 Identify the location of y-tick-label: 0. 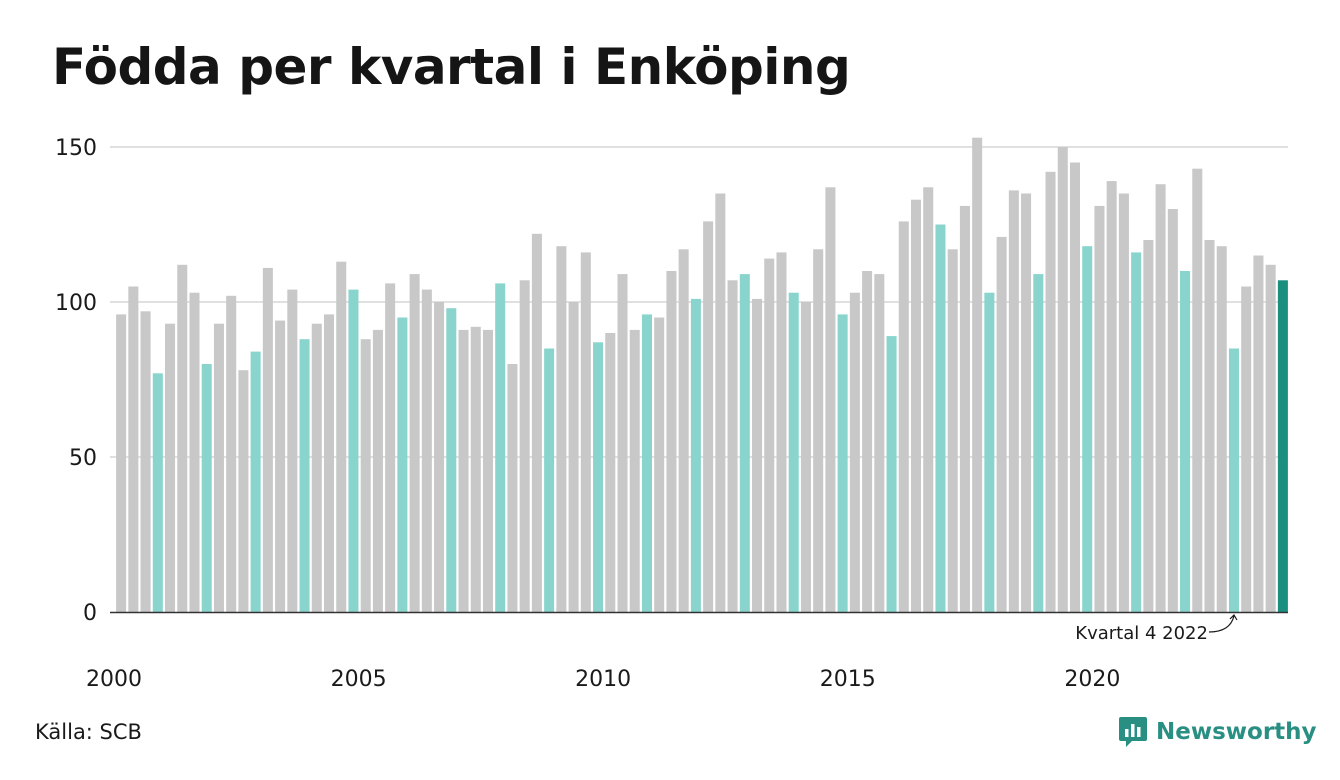
(90, 613).